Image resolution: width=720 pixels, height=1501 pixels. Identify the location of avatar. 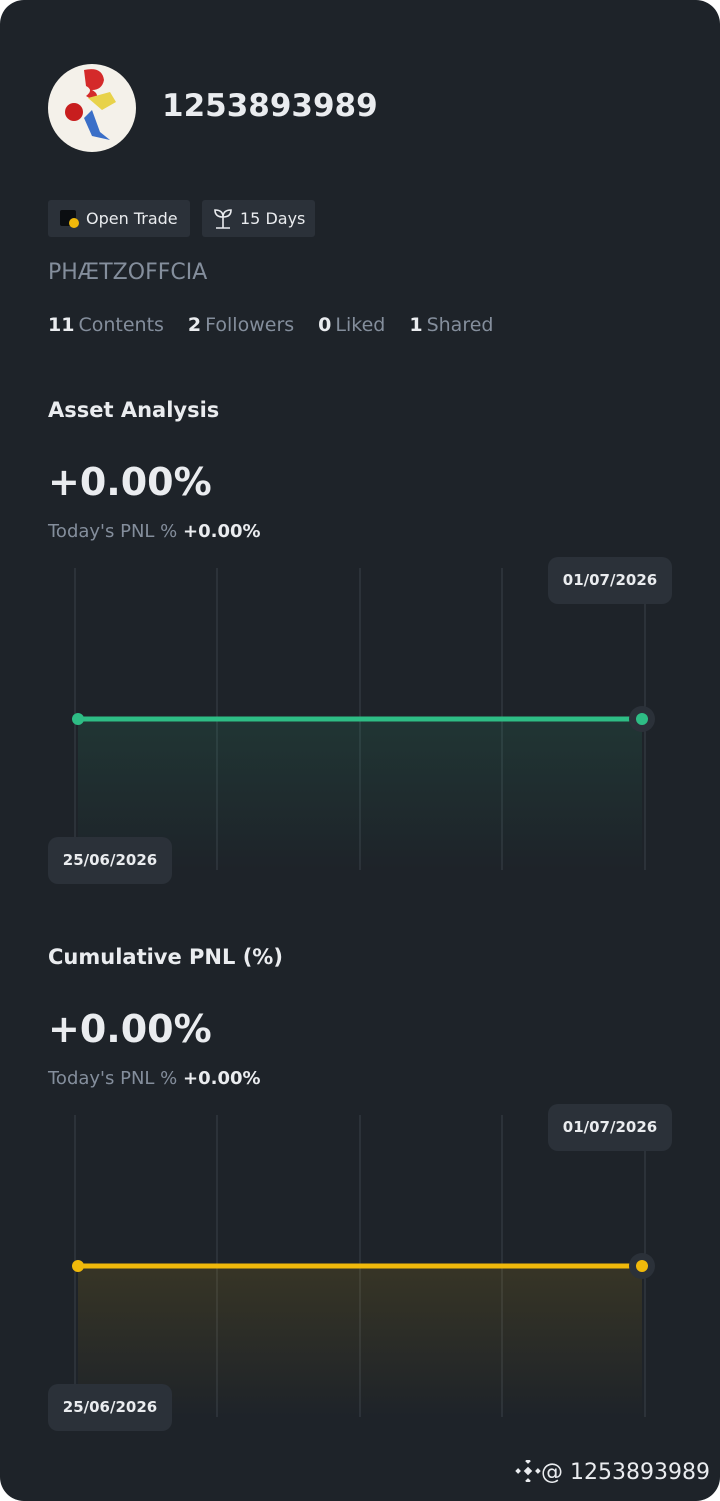
(92, 108).